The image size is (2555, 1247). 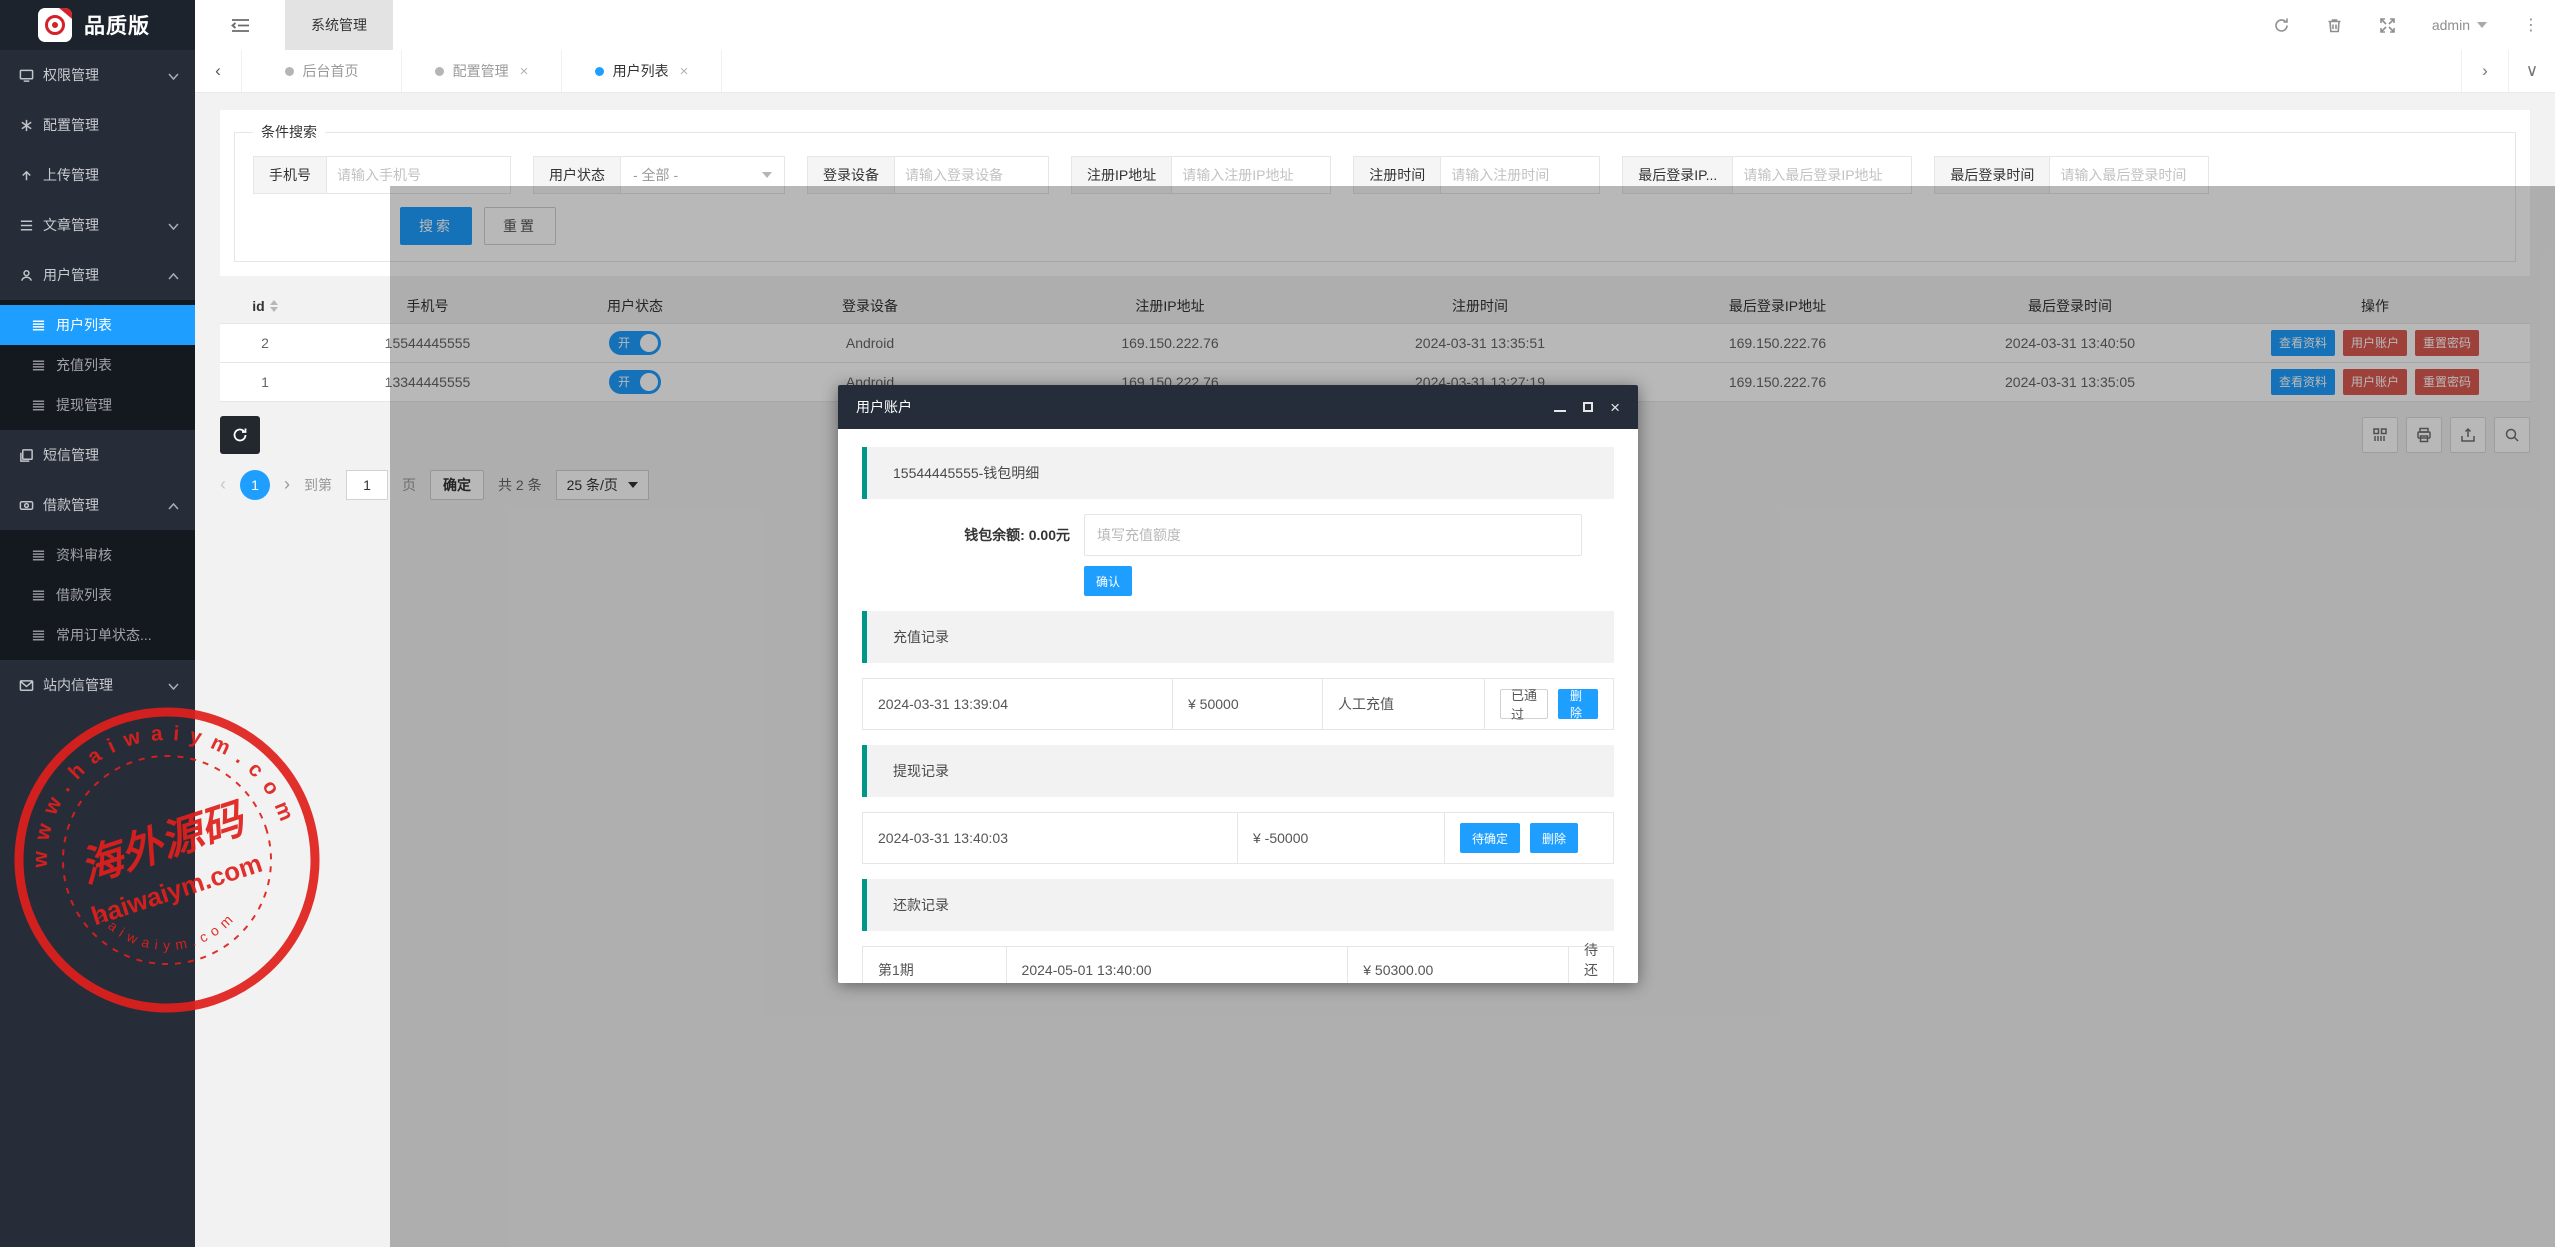 I want to click on table-toolbar, so click(x=2446, y=434).